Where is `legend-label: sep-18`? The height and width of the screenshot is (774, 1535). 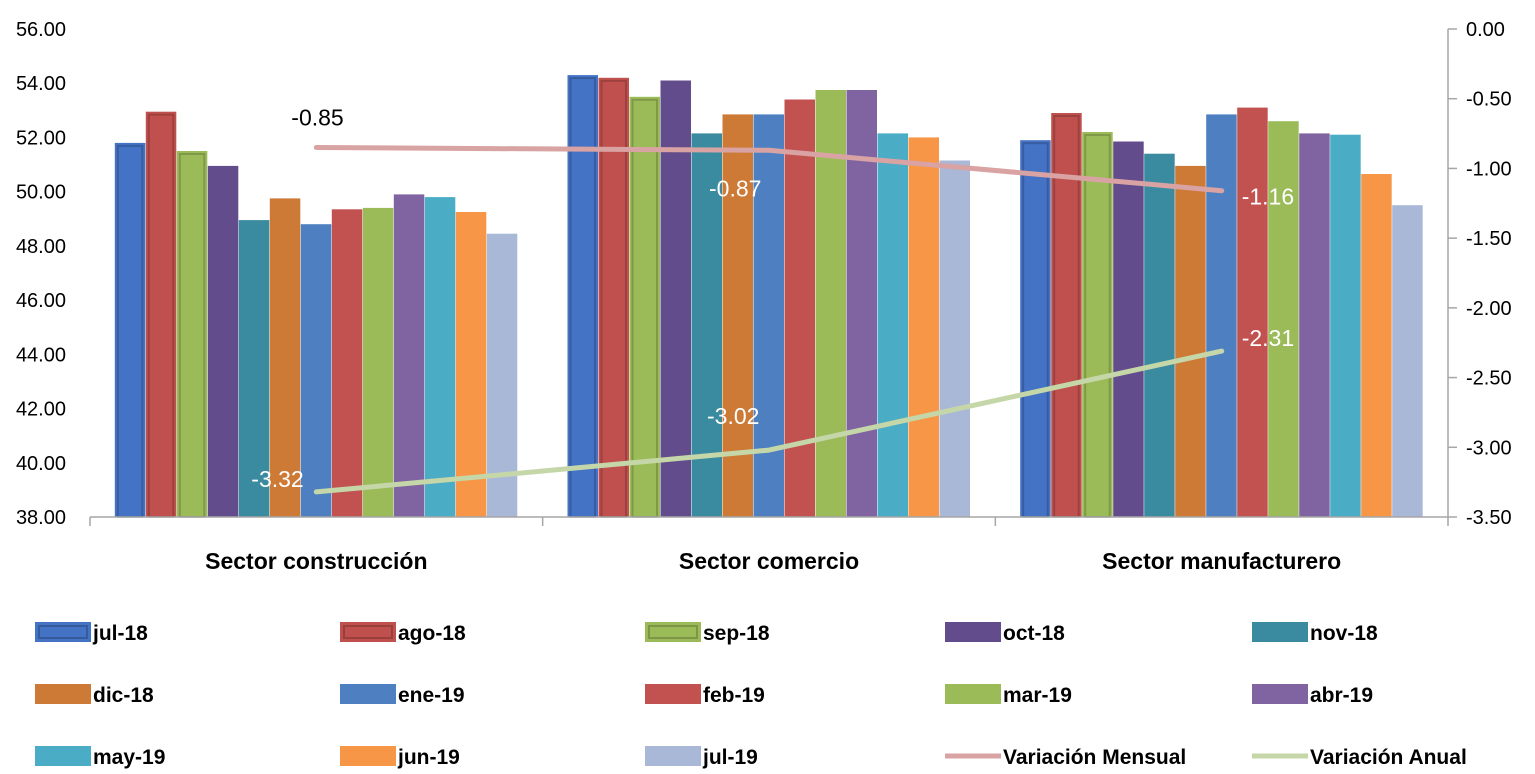 legend-label: sep-18 is located at coordinates (736, 633).